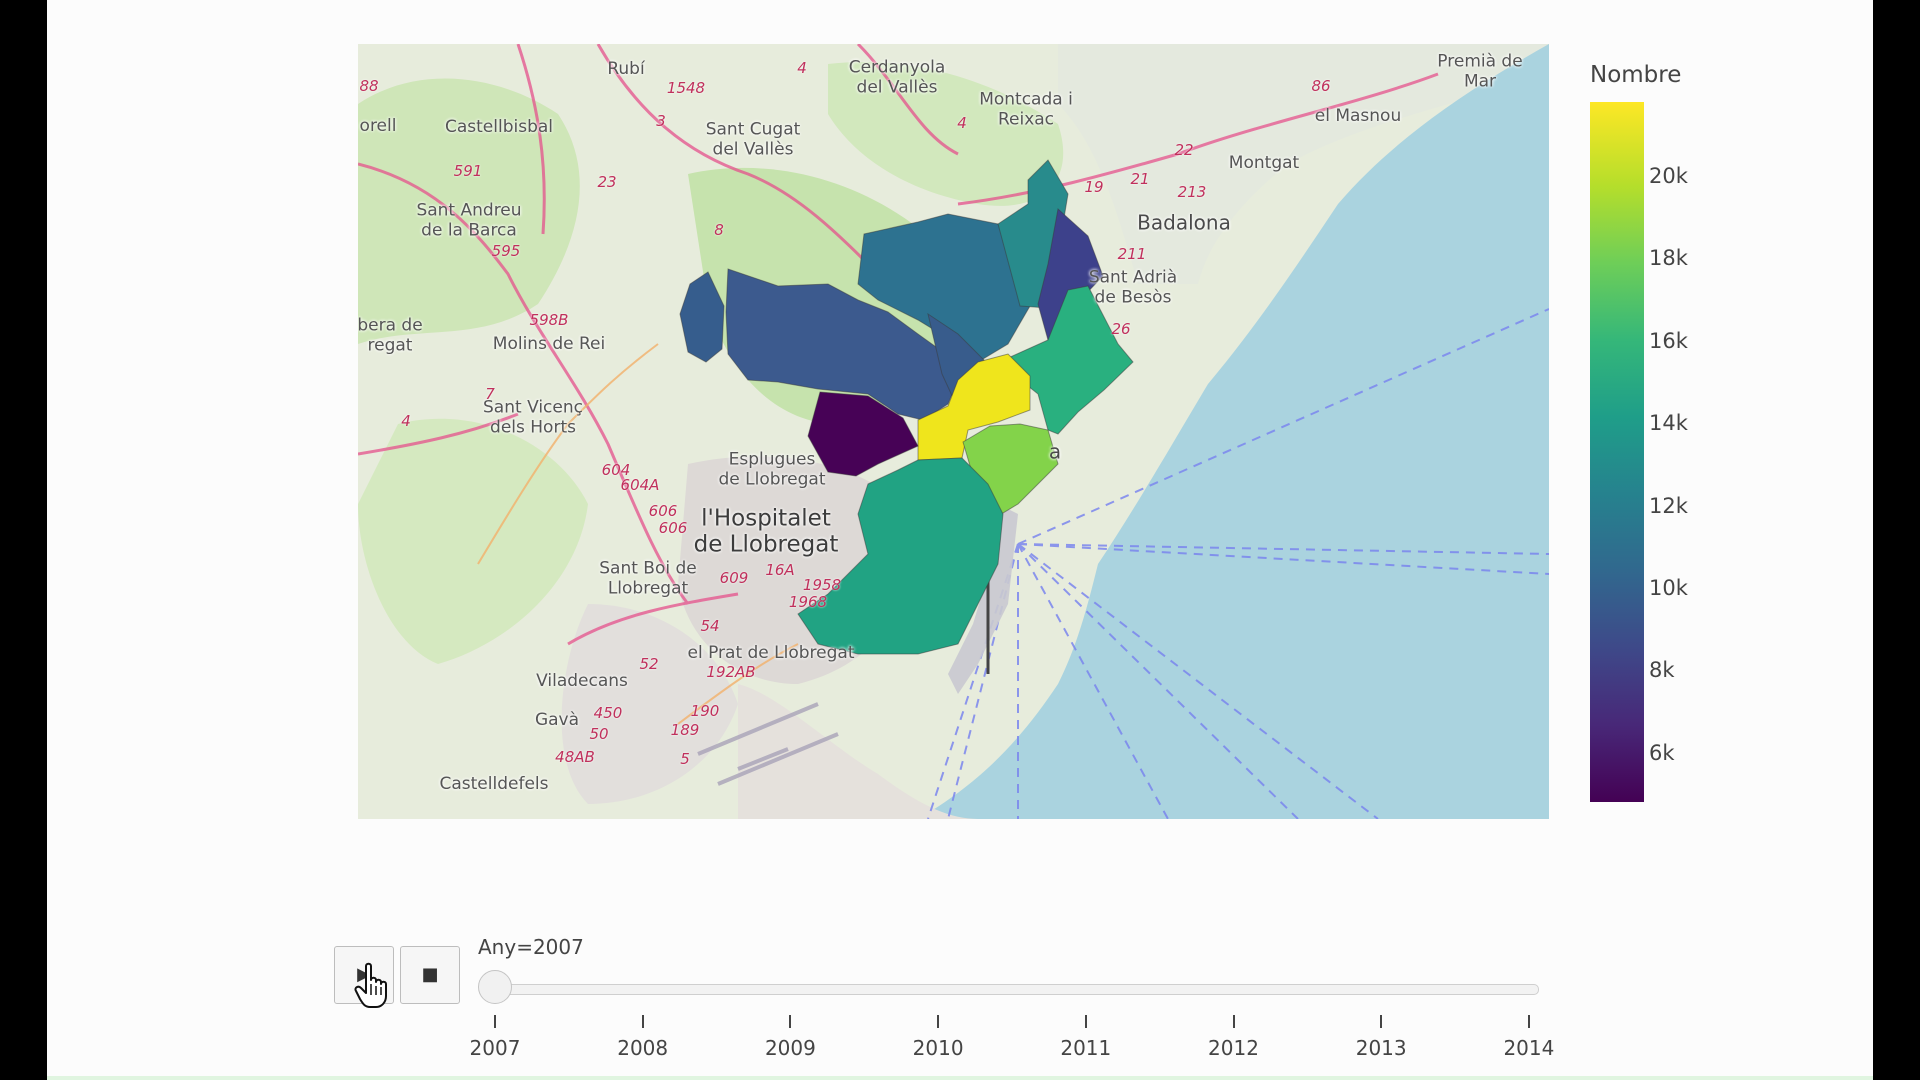 Image resolution: width=1920 pixels, height=1080 pixels. Describe the element at coordinates (533, 417) in the screenshot. I see `map-place-label: Sant Vicenç dels Horts` at that location.